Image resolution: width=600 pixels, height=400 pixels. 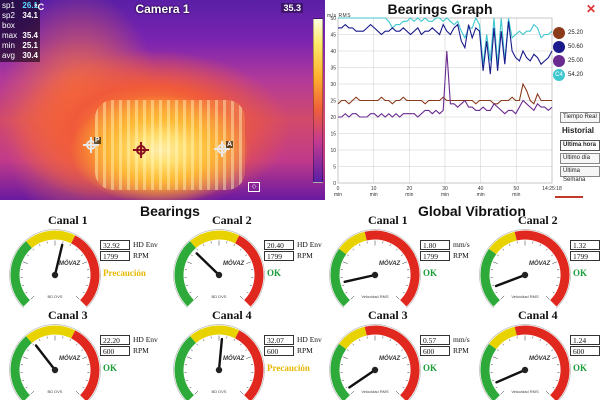 I want to click on x-tick-label: 50, so click(x=517, y=189).